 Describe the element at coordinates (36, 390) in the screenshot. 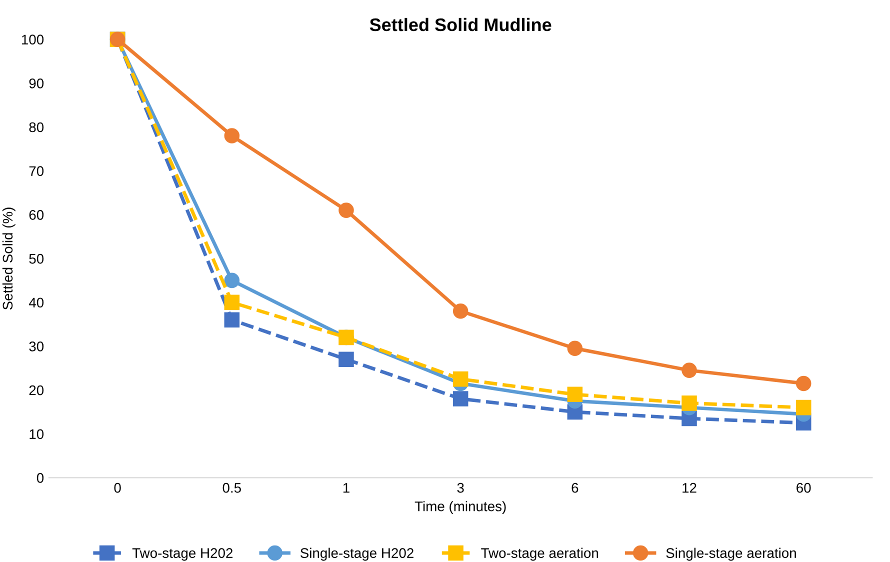

I see `y-tick-label: 20` at that location.